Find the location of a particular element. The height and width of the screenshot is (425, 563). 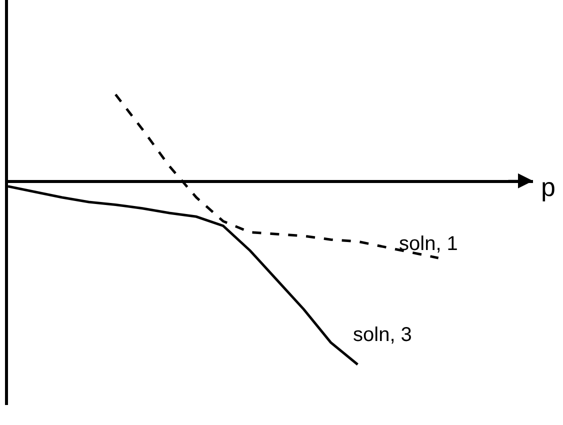

series-label: soln, 3 is located at coordinates (382, 335).